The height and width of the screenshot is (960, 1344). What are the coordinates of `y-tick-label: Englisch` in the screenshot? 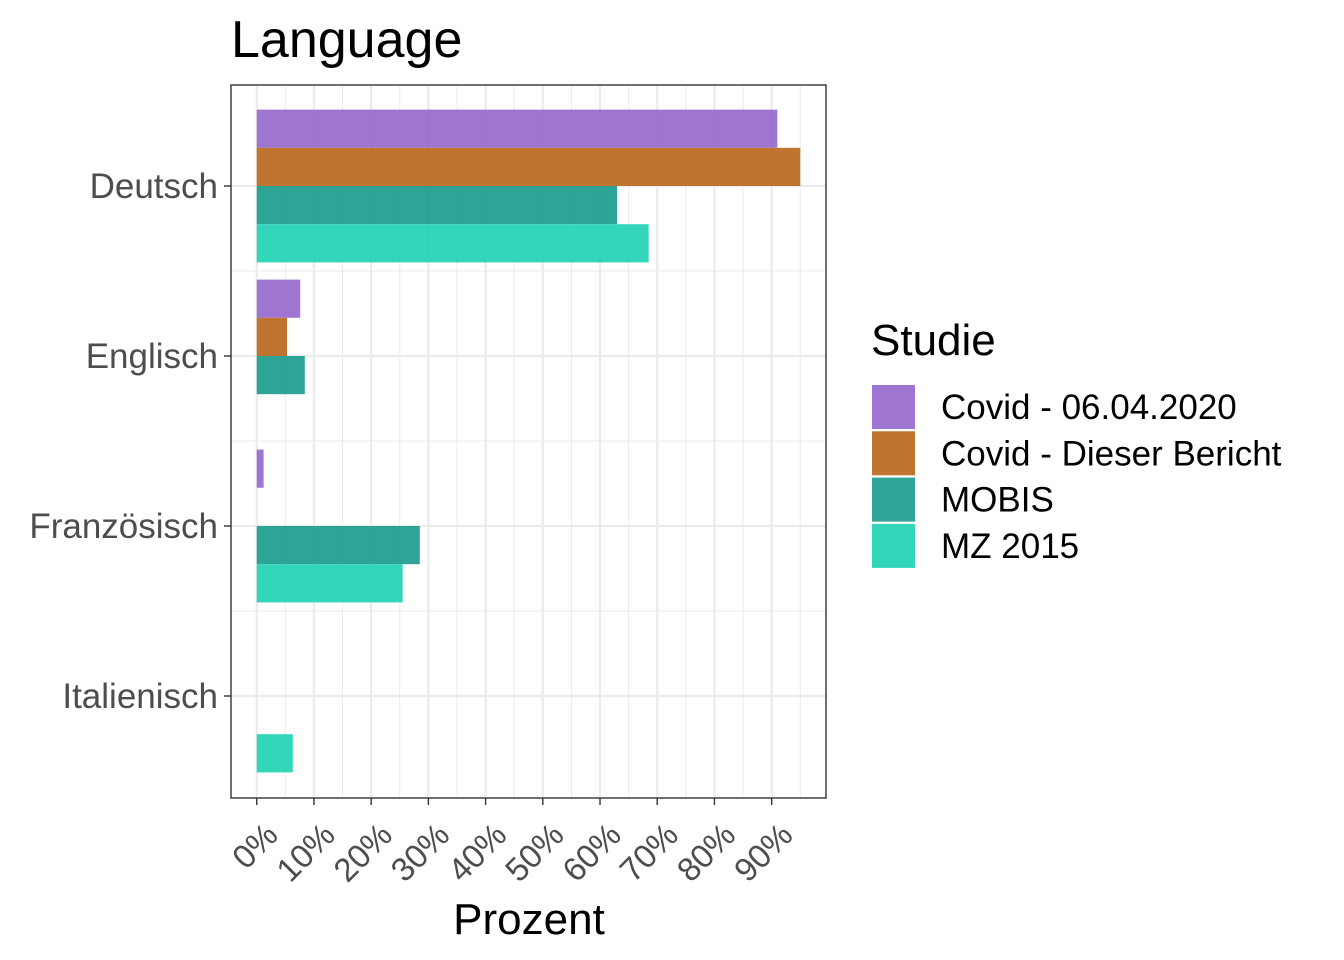 It's located at (152, 356).